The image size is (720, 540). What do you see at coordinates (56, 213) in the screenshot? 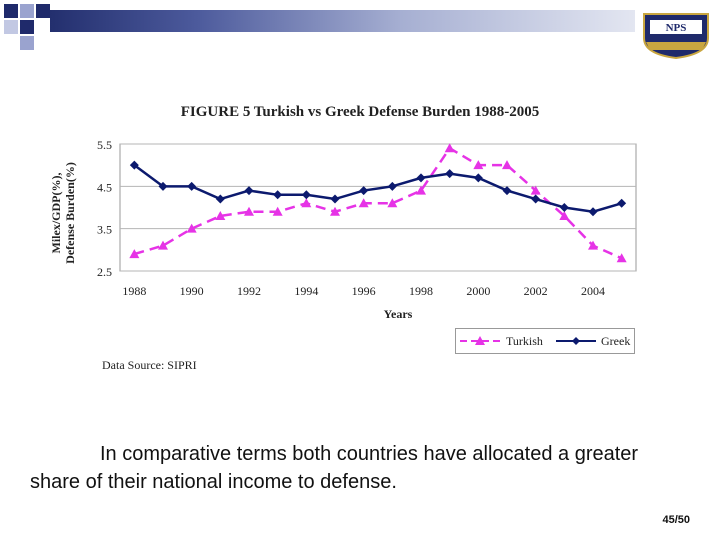
I see `y-axis-title-line-1: Milex/GDP(%),` at bounding box center [56, 213].